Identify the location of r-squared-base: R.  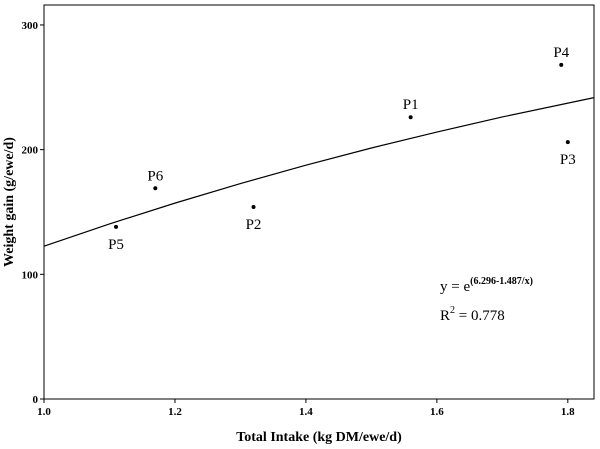
(445, 316).